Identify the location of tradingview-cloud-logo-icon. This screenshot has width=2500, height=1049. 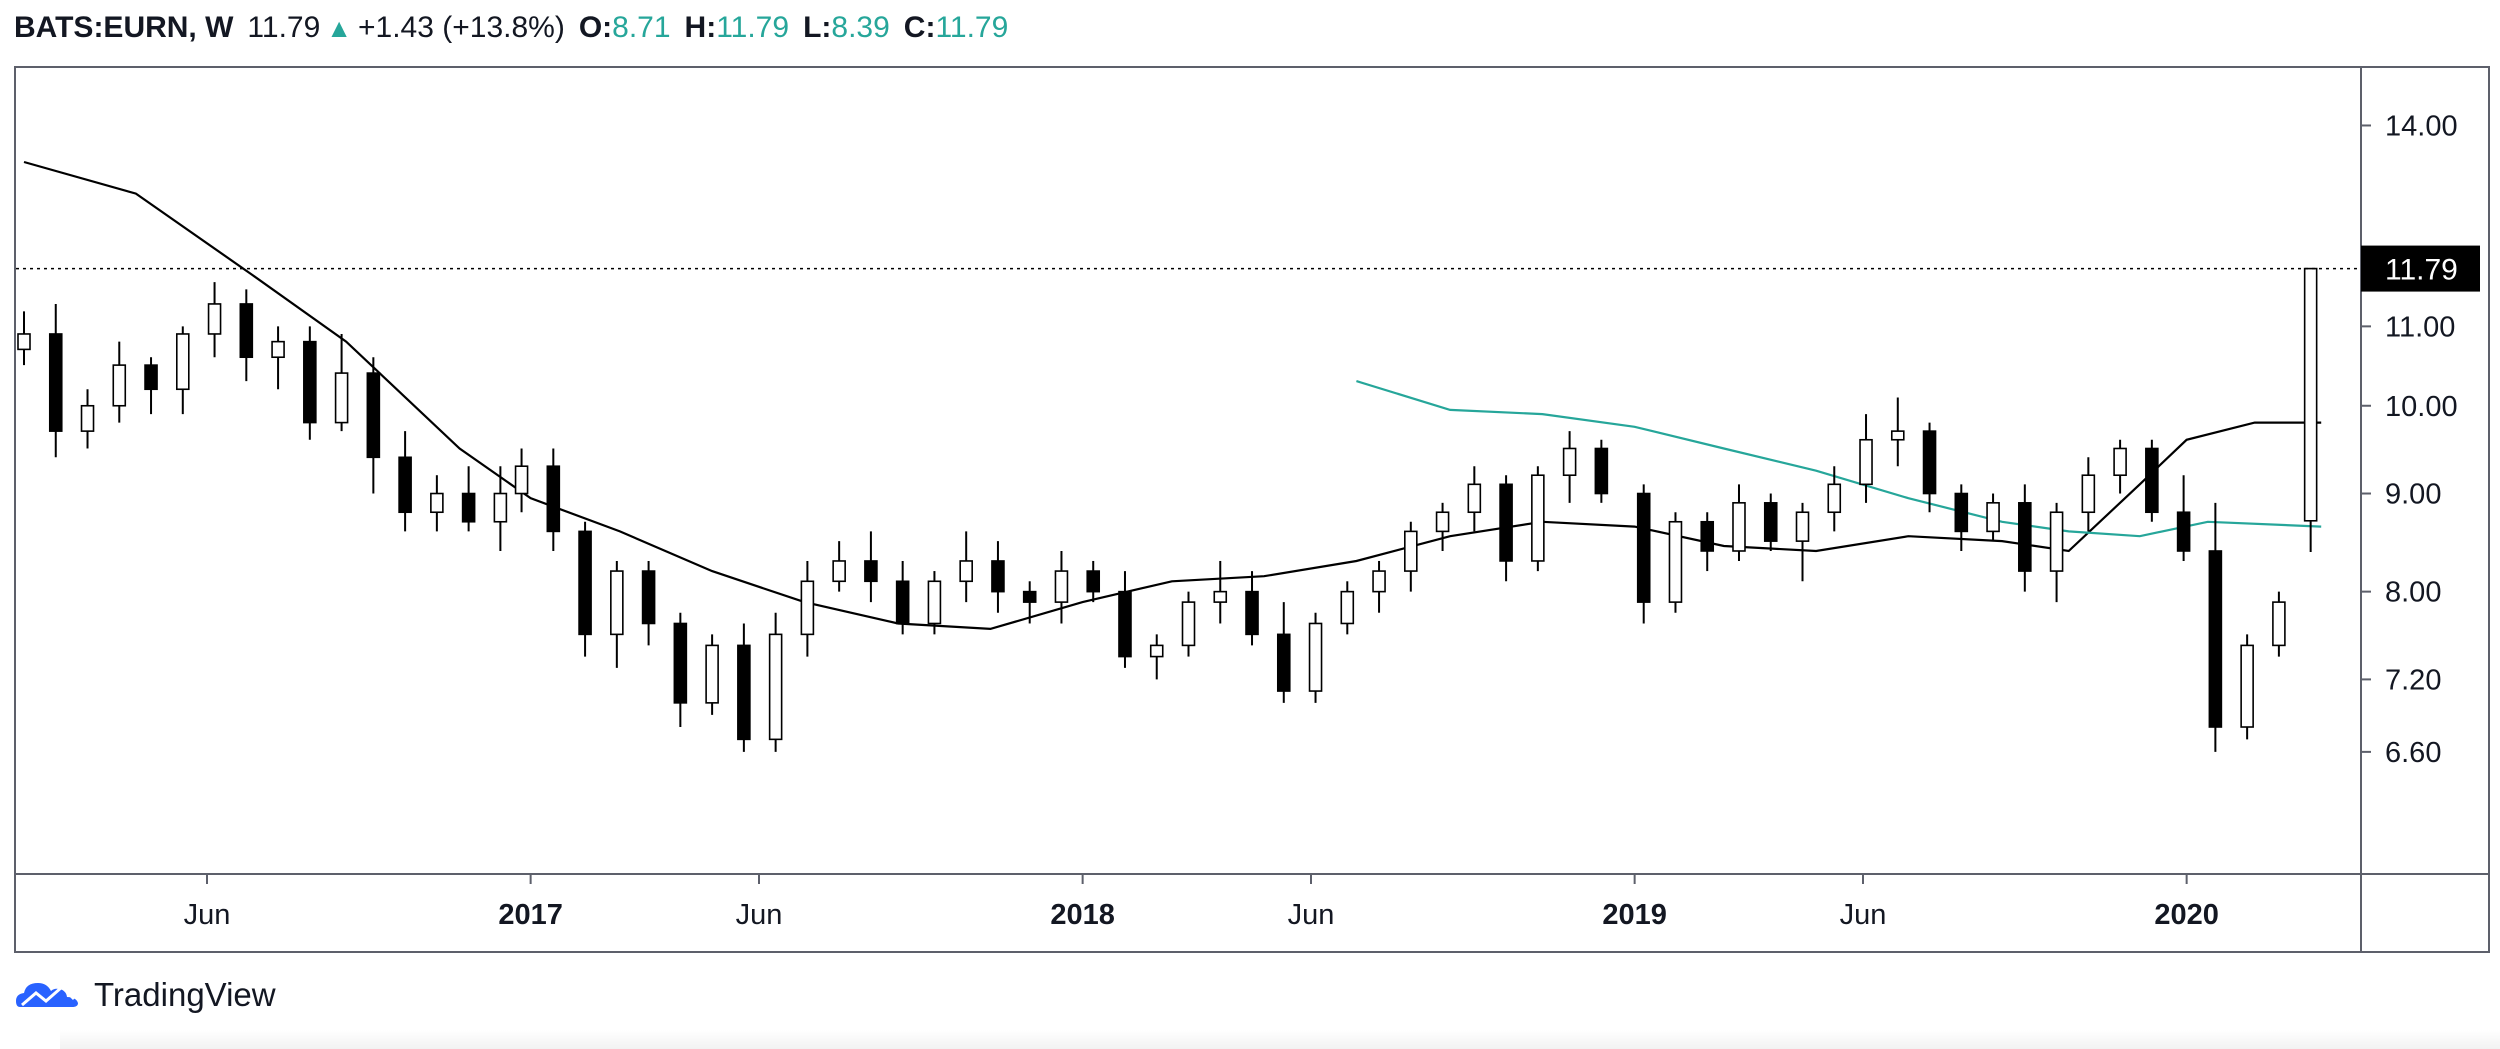
(49, 995).